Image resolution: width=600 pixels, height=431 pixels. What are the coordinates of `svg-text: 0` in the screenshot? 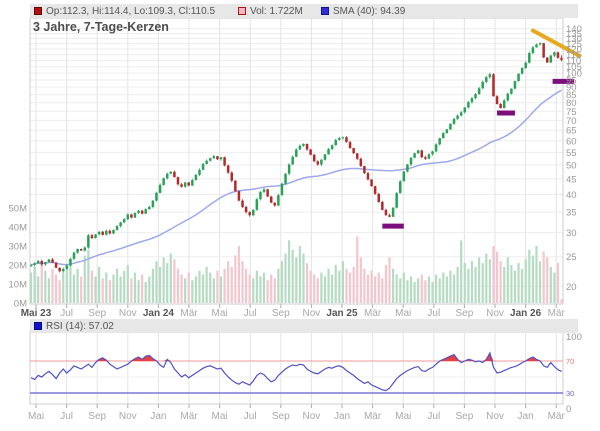 It's located at (568, 409).